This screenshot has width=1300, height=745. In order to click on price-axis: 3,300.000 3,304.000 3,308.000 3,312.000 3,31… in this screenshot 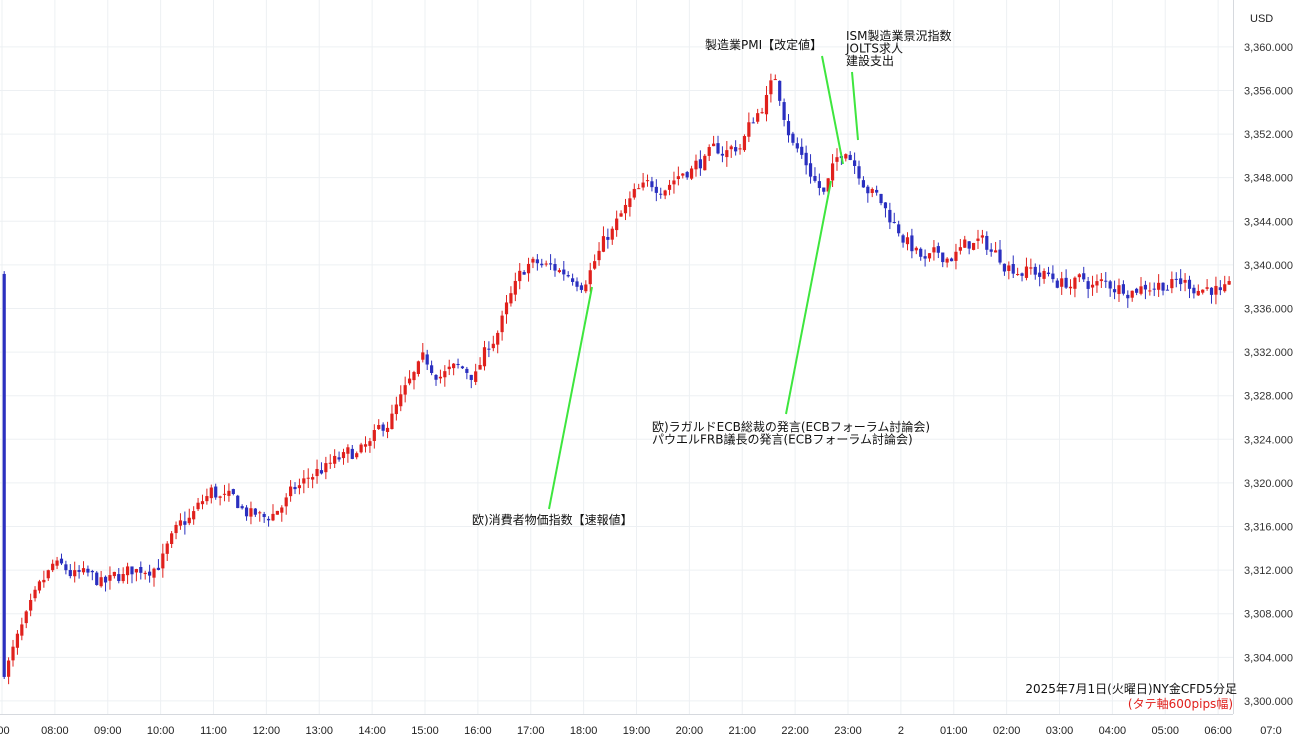, I will do `click(1266, 372)`.